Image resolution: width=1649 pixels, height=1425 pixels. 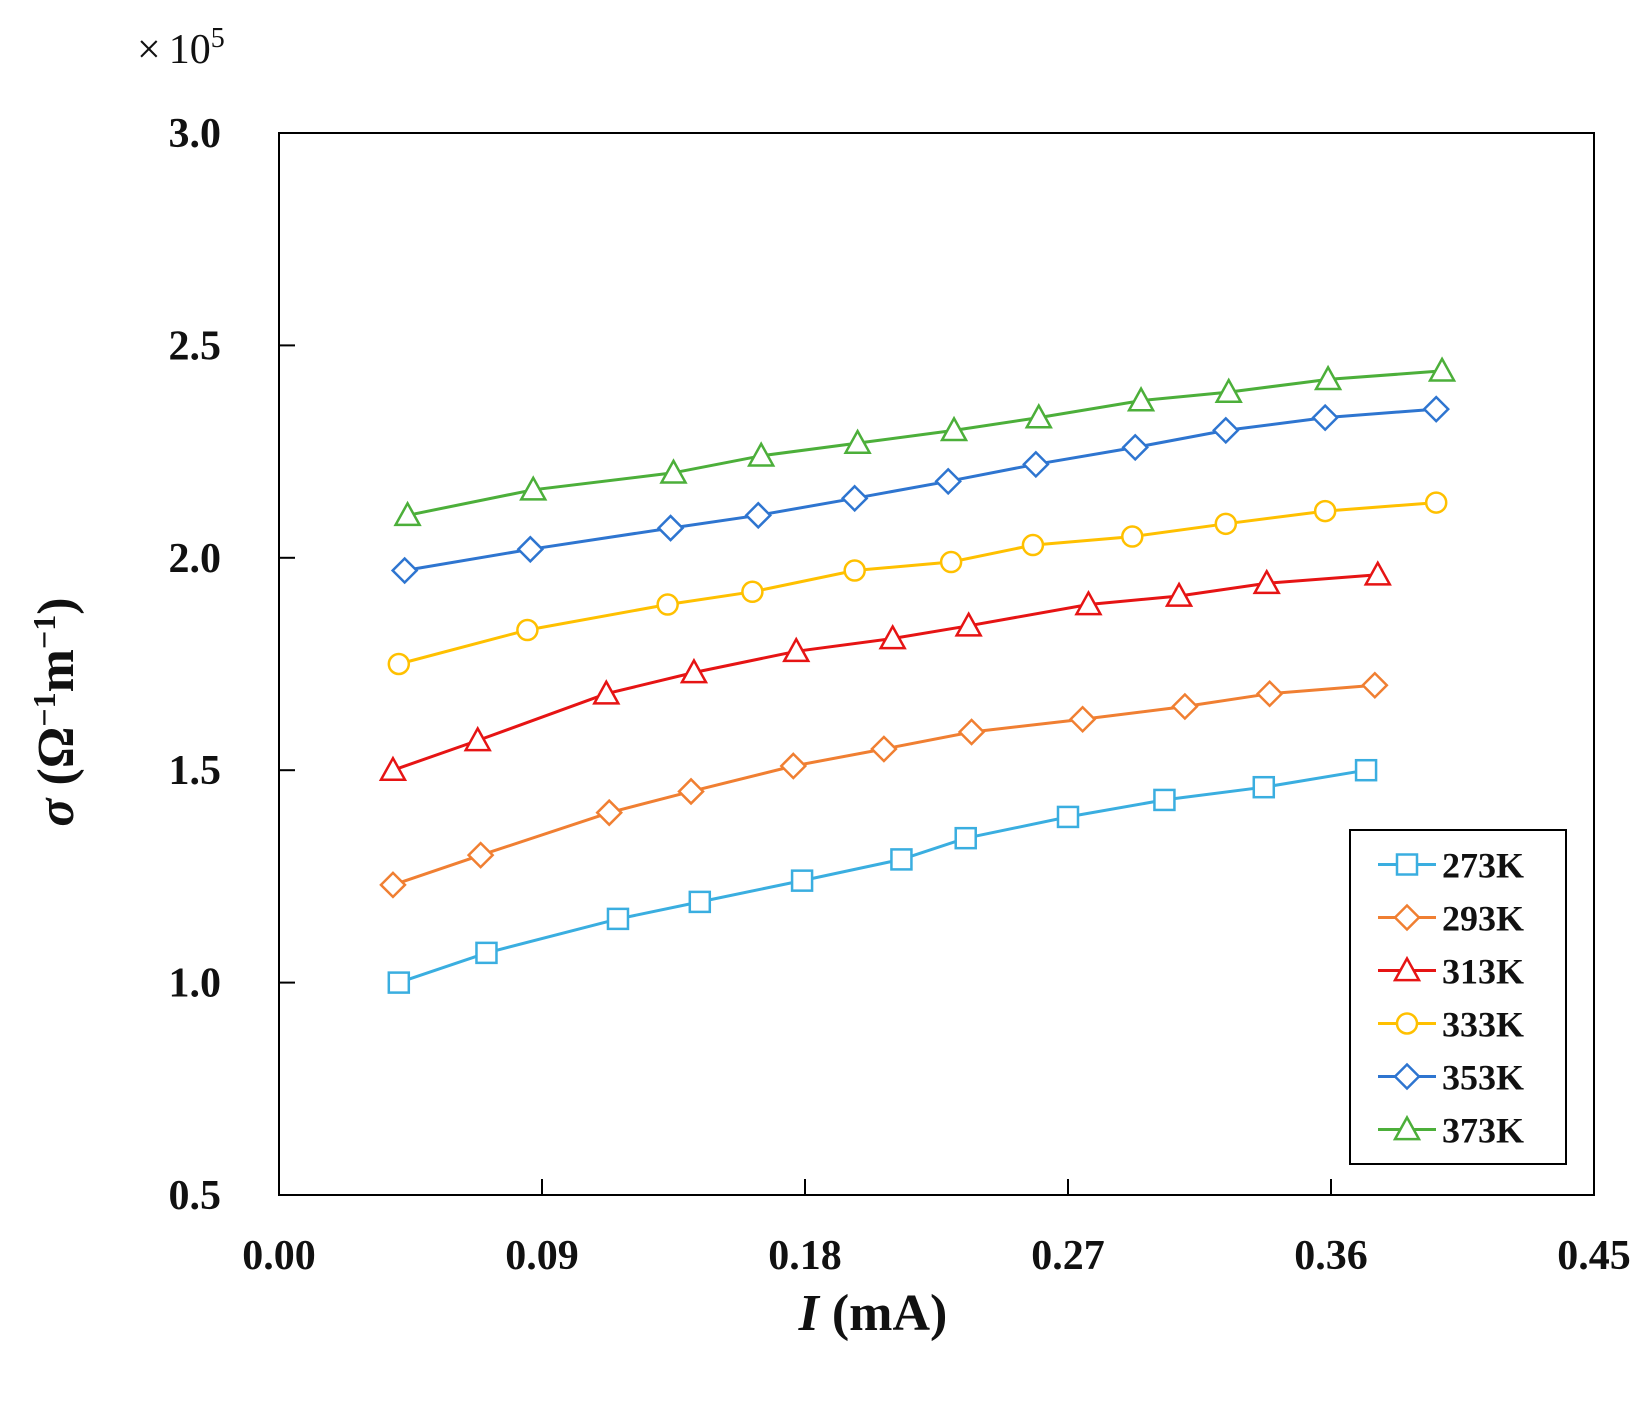 What do you see at coordinates (1483, 866) in the screenshot?
I see `legend-label: 273K` at bounding box center [1483, 866].